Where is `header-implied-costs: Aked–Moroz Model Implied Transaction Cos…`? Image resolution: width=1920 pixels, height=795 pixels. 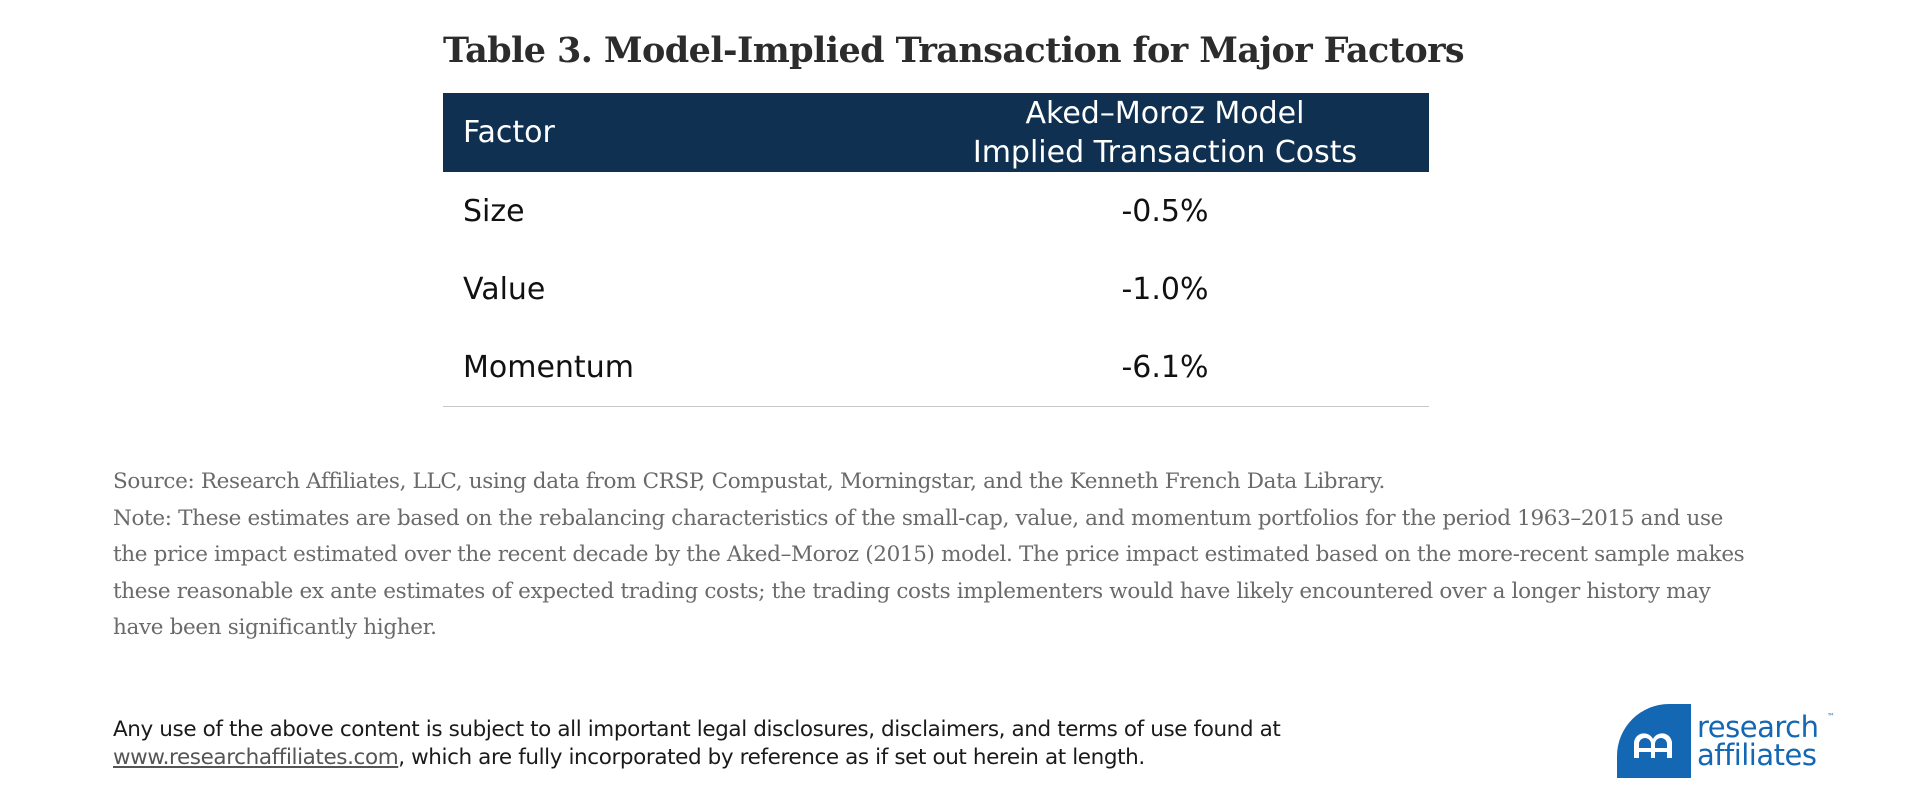 header-implied-costs: Aked–Moroz Model Implied Transaction Cos… is located at coordinates (1125, 132).